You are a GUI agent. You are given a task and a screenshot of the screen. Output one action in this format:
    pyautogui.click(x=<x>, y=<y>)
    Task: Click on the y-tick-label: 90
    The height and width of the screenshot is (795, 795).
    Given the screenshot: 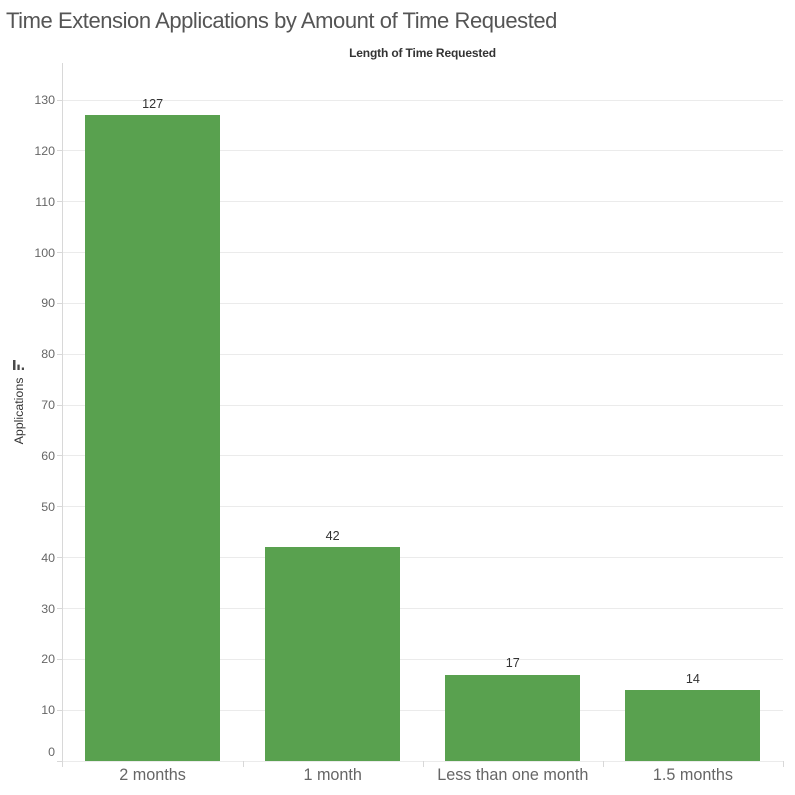 What is the action you would take?
    pyautogui.click(x=48, y=303)
    